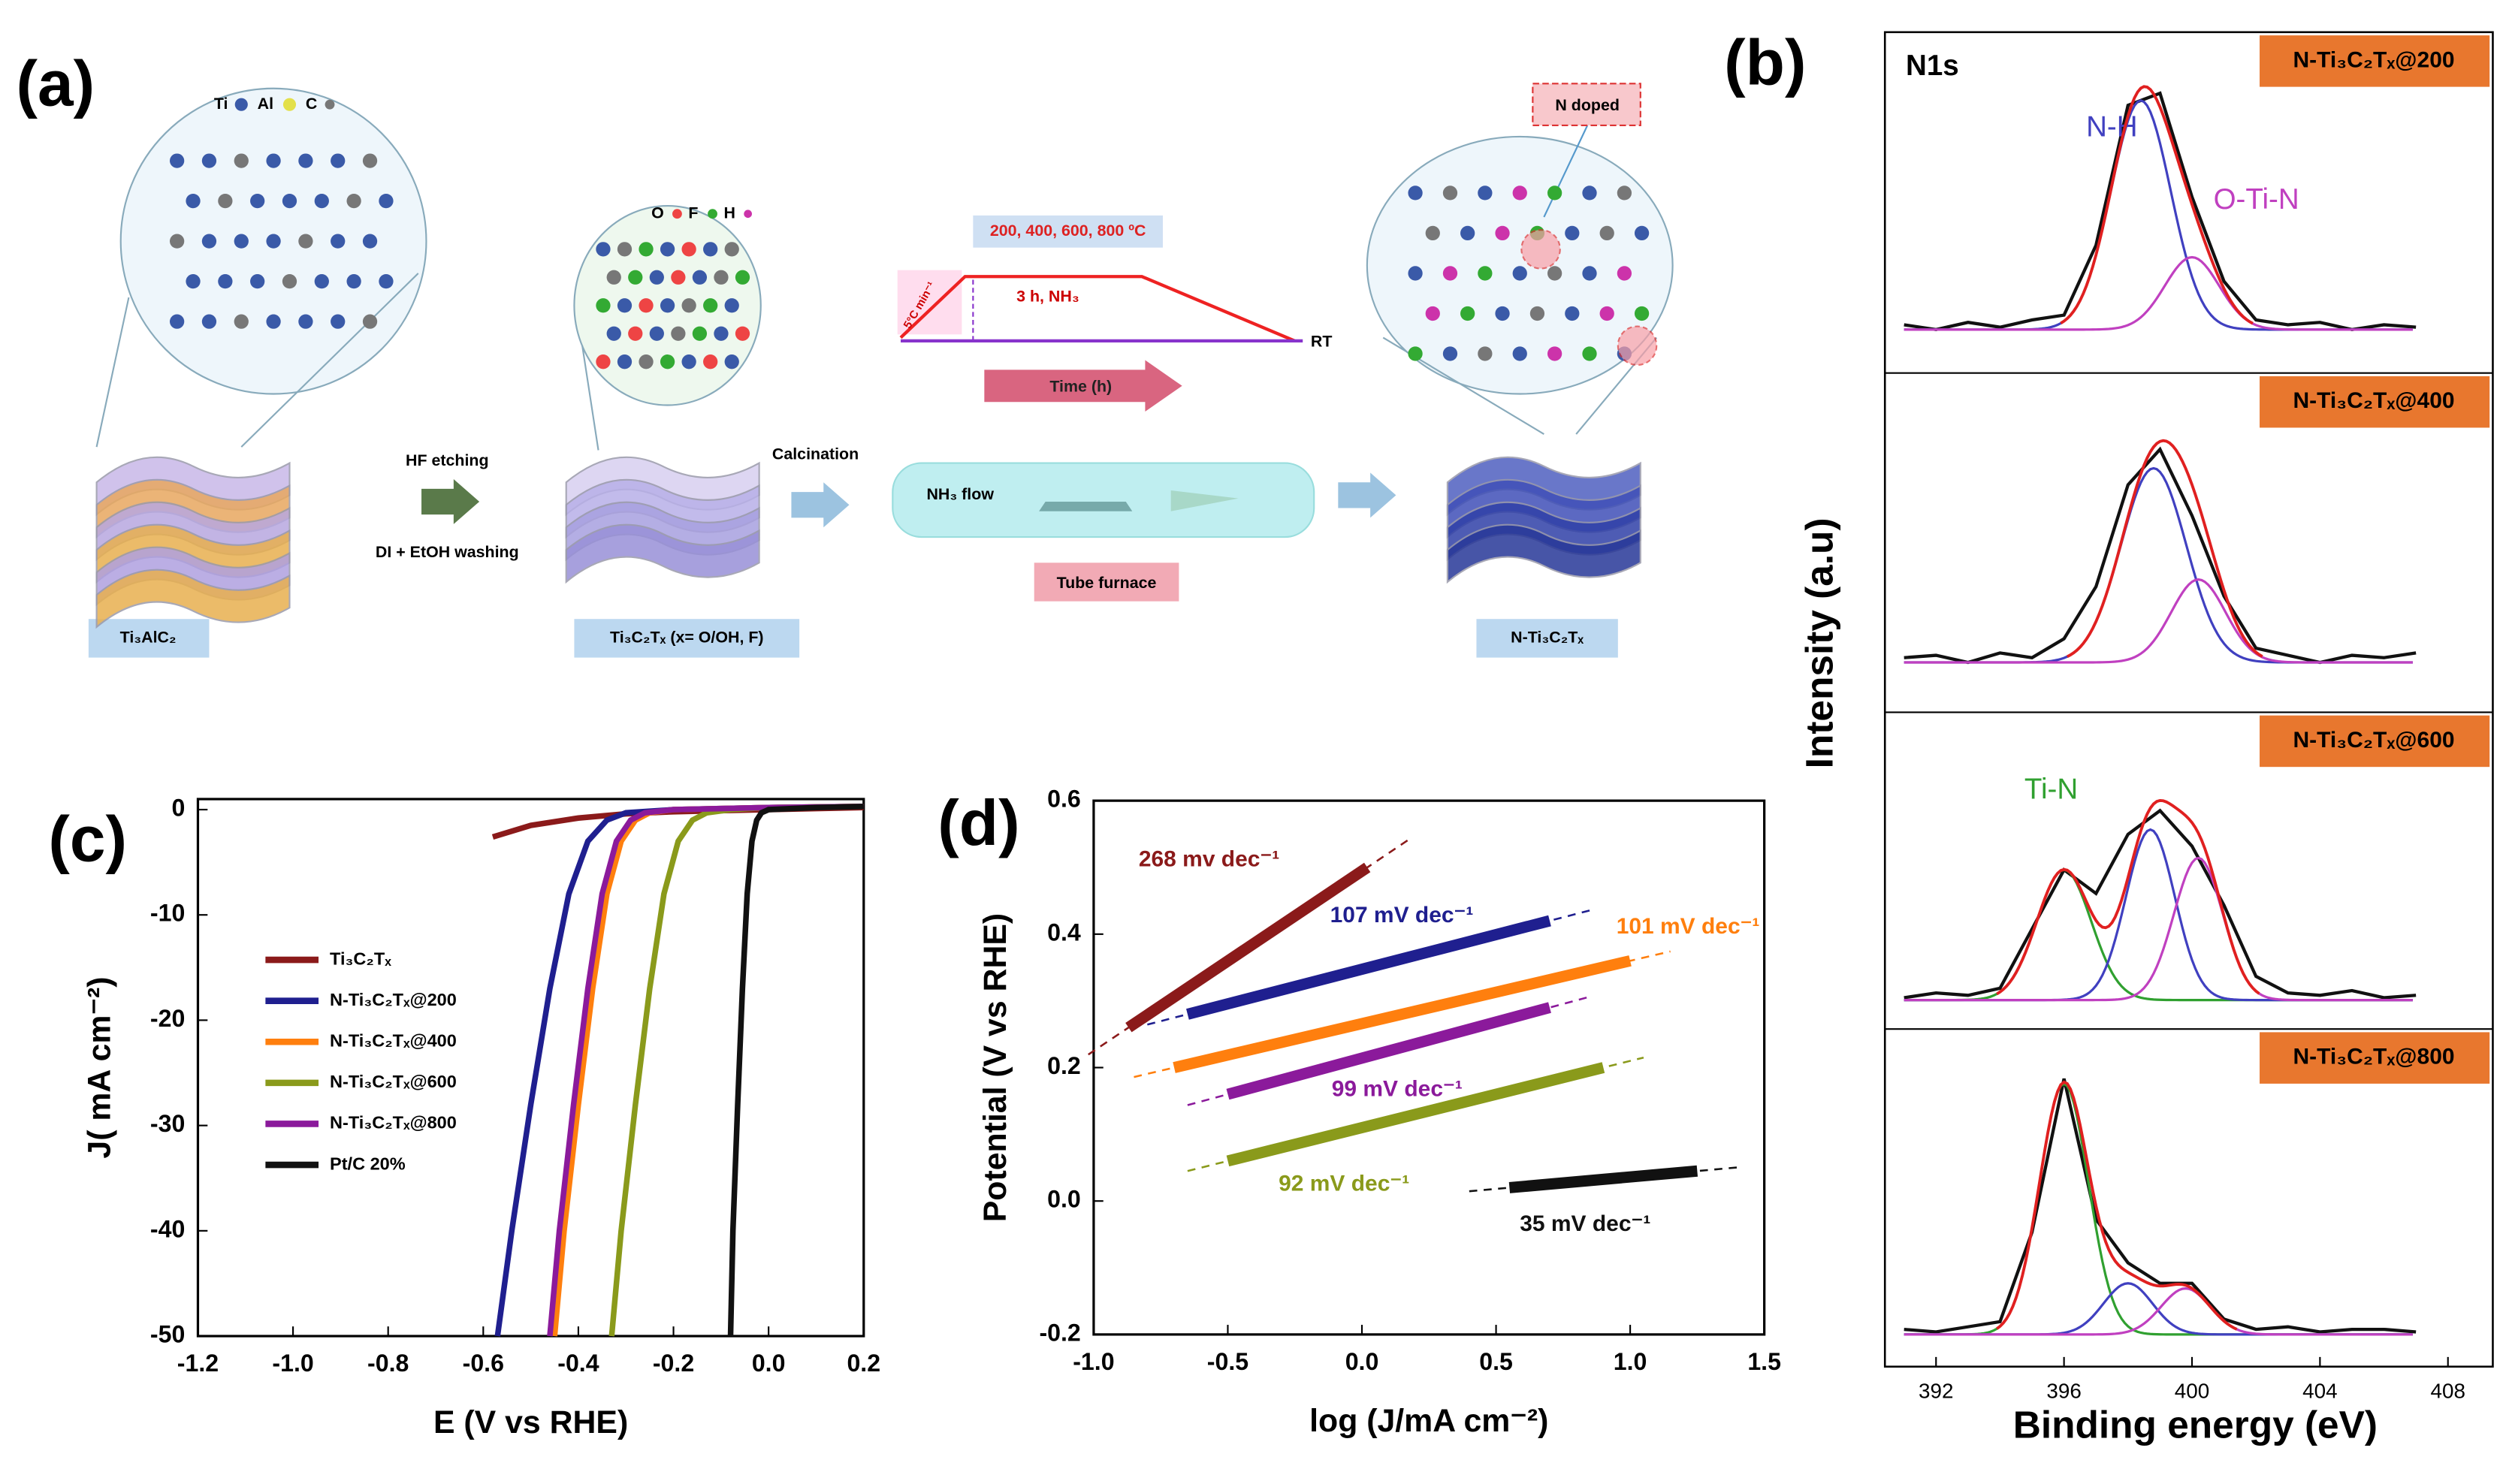 The image size is (2509, 1484). What do you see at coordinates (2256, 199) in the screenshot?
I see `peak-label: O-Ti-N` at bounding box center [2256, 199].